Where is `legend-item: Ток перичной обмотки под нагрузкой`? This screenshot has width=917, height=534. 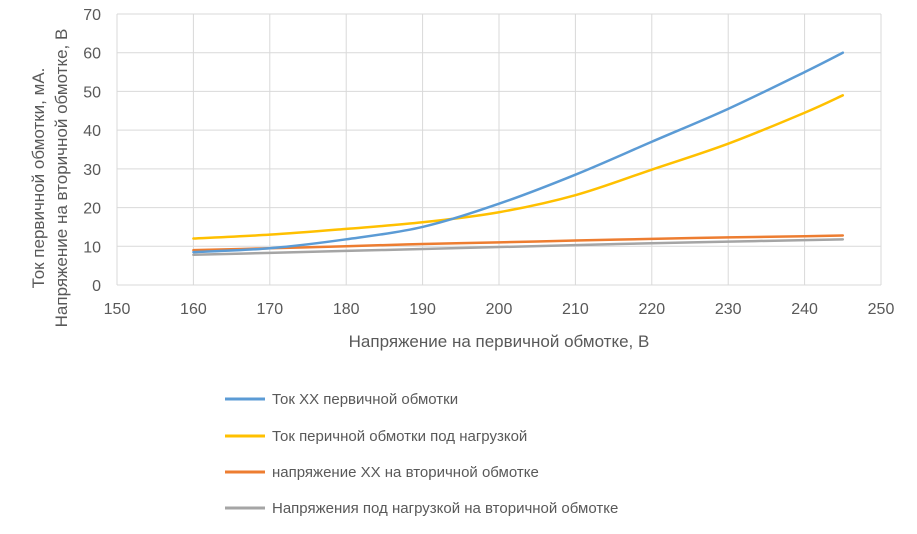
legend-item: Ток перичной обмотки под нагрузкой is located at coordinates (376, 436).